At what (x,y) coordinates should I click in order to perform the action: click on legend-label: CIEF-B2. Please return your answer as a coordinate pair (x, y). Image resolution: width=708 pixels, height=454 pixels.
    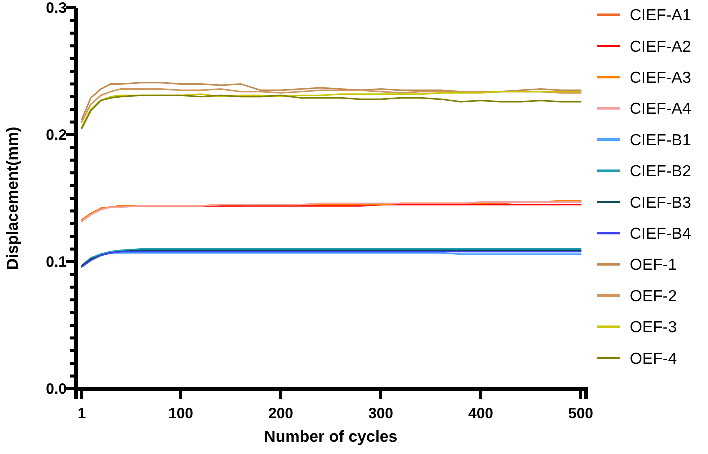
    Looking at the image, I should click on (661, 172).